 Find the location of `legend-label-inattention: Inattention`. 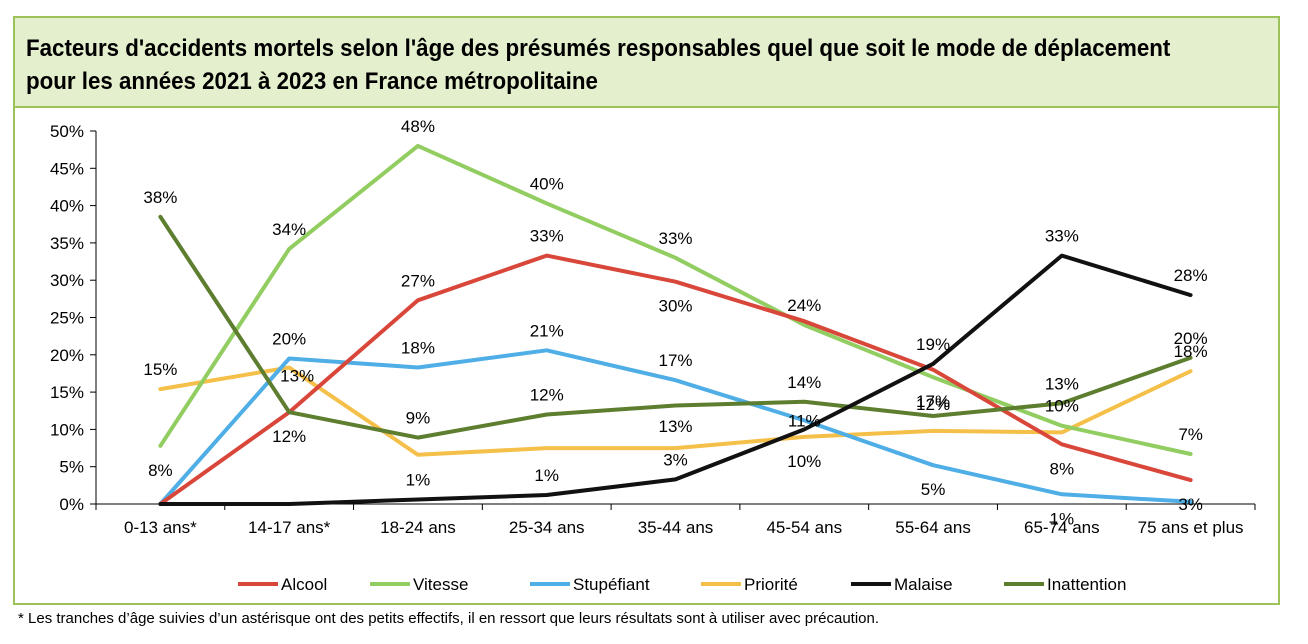

legend-label-inattention: Inattention is located at coordinates (1086, 584).